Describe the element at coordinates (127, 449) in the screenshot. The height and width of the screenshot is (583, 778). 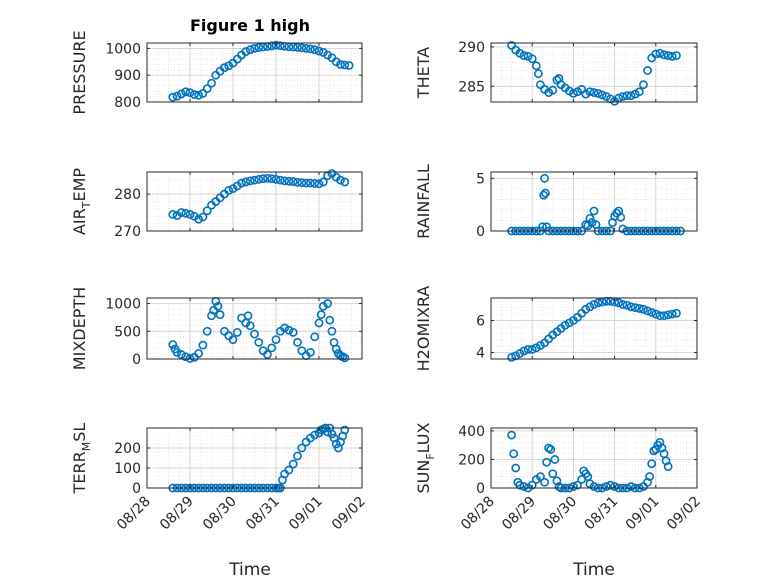
I see `y-tick-label: 200` at that location.